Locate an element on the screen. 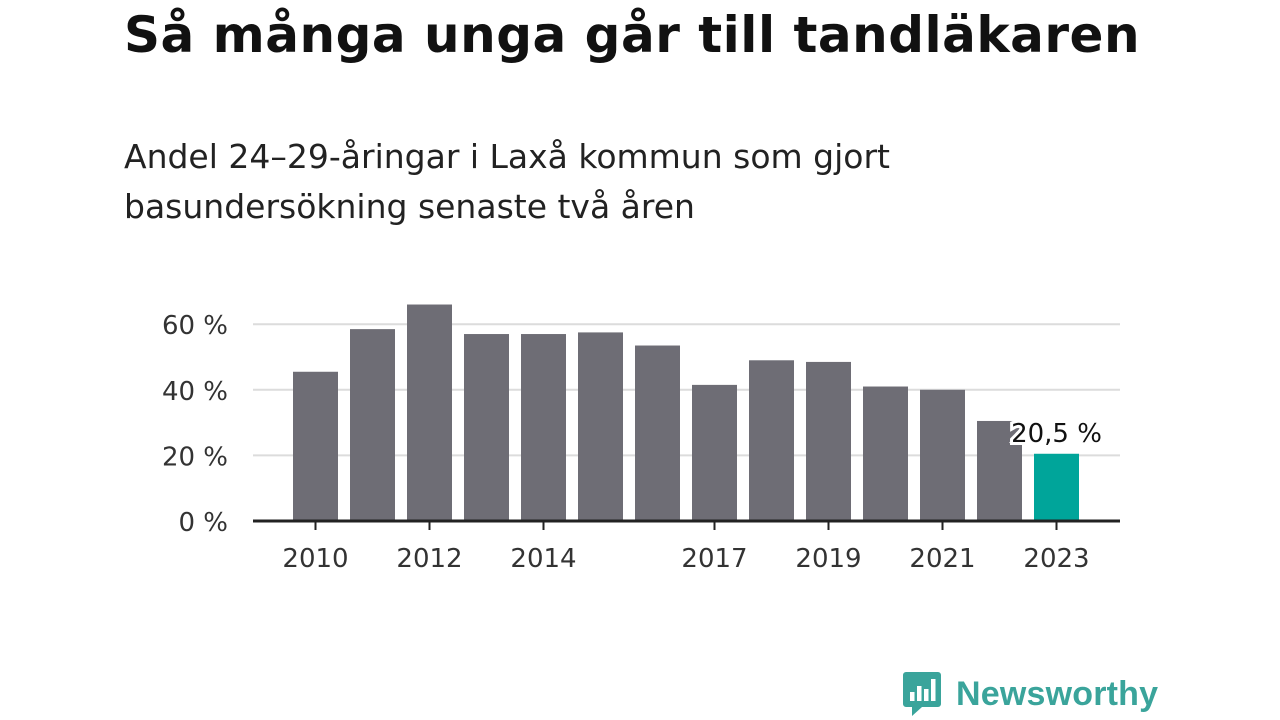 The width and height of the screenshot is (1280, 720). y-tick-label: 20 % is located at coordinates (195, 457).